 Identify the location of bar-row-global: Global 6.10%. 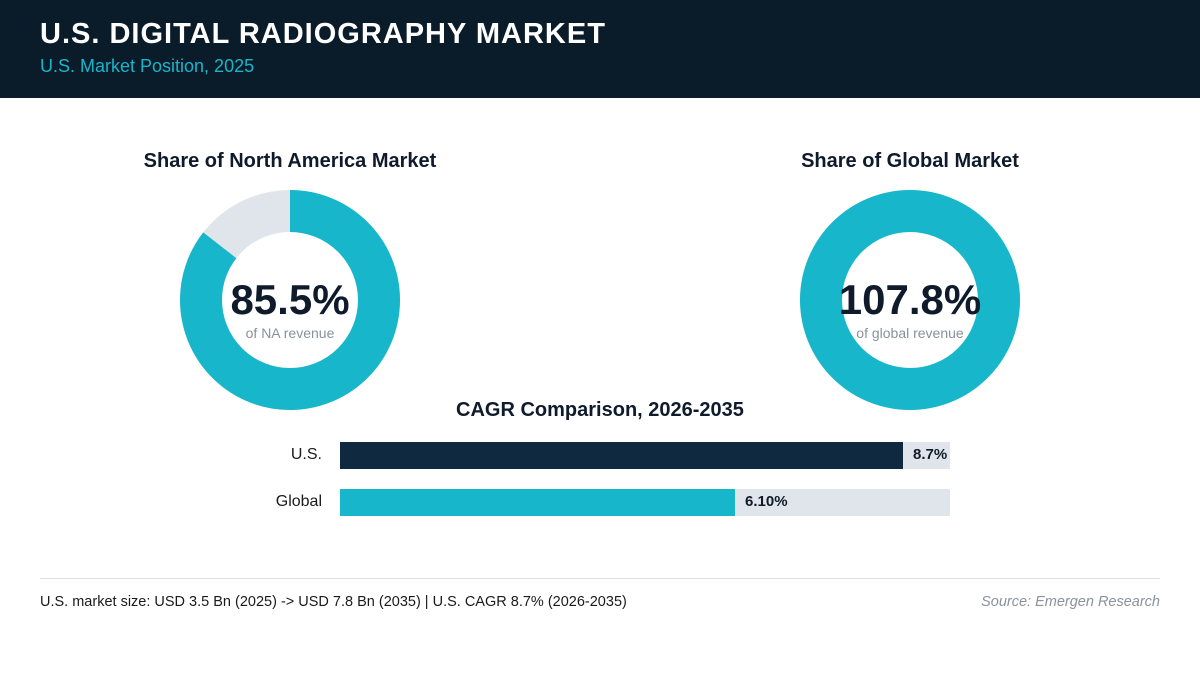
(600, 502).